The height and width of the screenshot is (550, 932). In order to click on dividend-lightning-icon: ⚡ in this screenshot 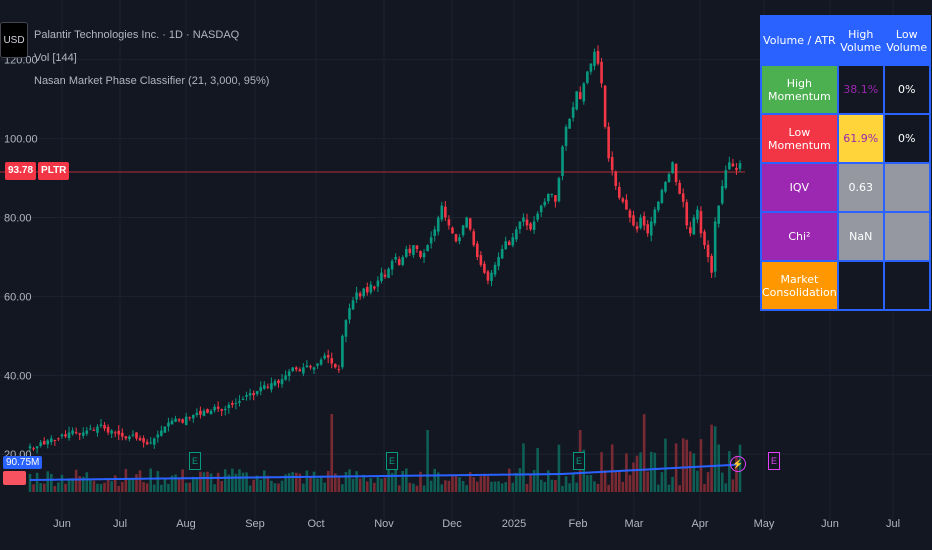, I will do `click(738, 464)`.